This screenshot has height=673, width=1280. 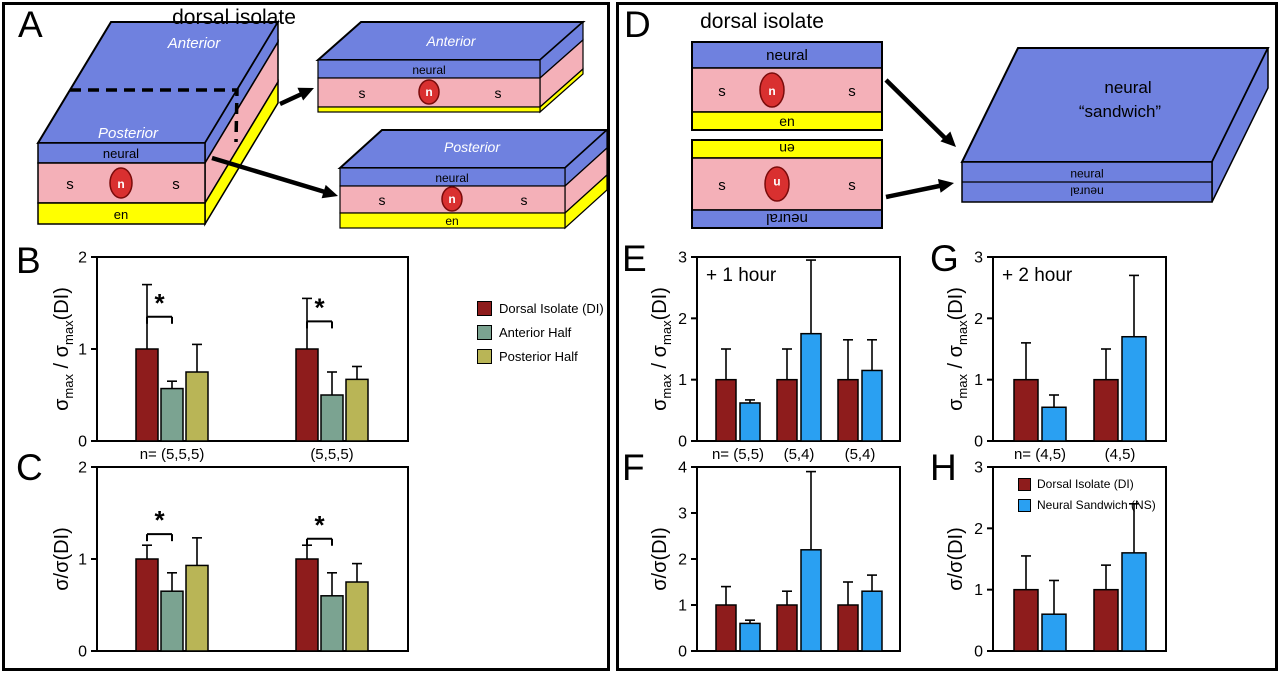 What do you see at coordinates (722, 91) in the screenshot?
I see `upright-slab-s-left-label: s` at bounding box center [722, 91].